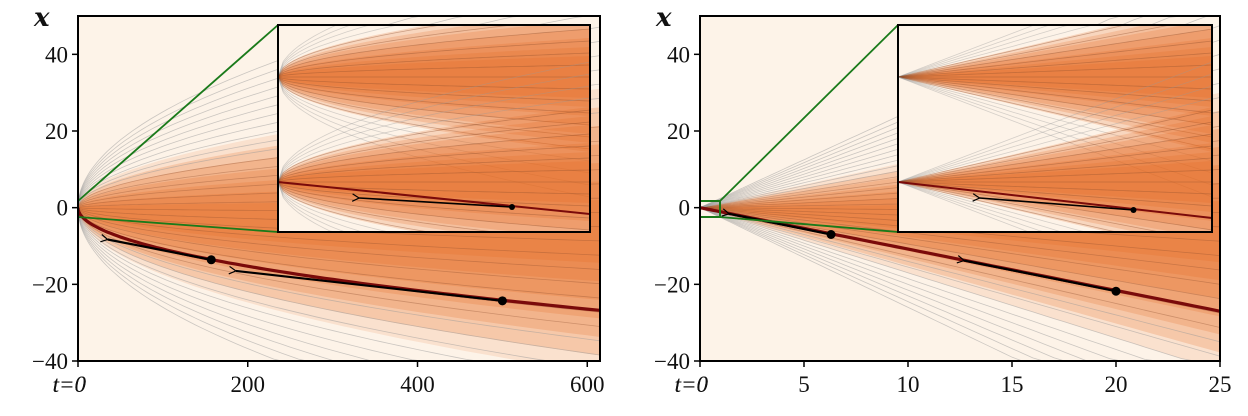 The image size is (1248, 416). What do you see at coordinates (663, 18) in the screenshot?
I see `y-axis-label: x` at bounding box center [663, 18].